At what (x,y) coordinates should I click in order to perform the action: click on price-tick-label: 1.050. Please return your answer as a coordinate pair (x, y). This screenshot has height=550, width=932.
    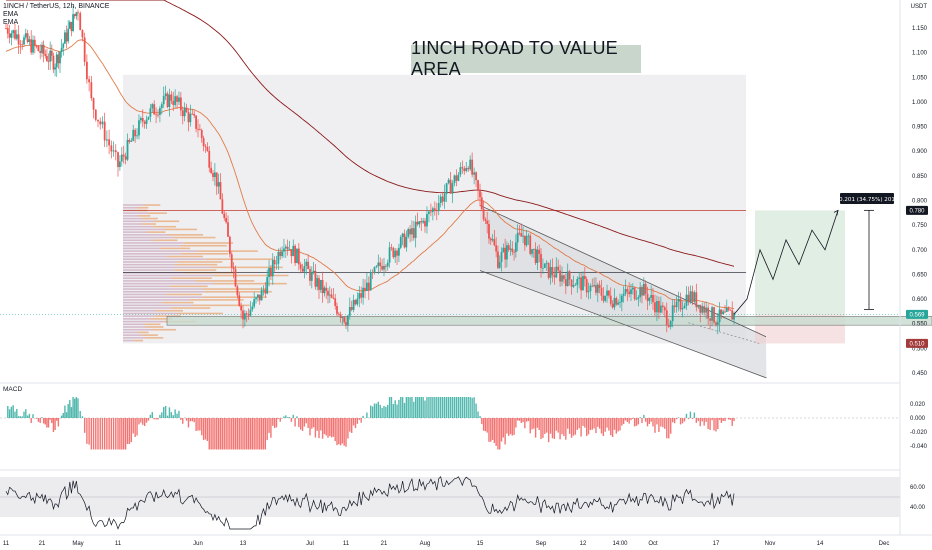
    Looking at the image, I should click on (920, 78).